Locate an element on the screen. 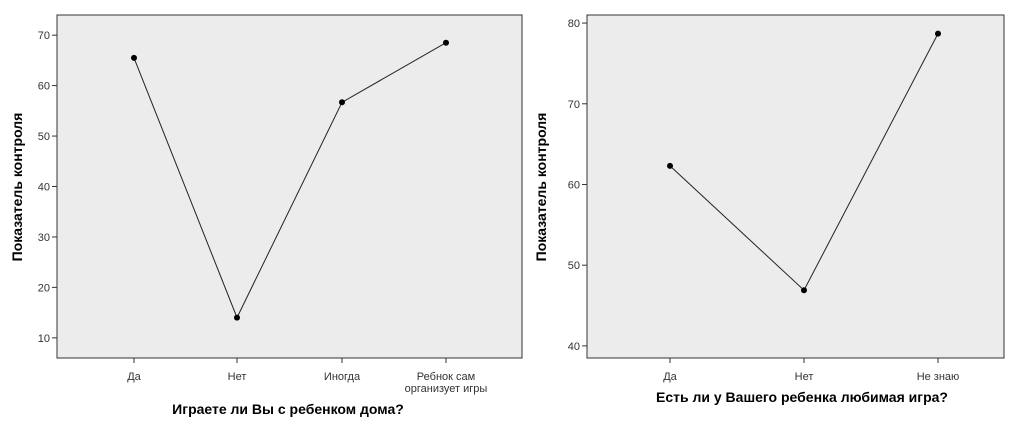 The image size is (1014, 426). x-tick-label: Ребнок сам организует игры is located at coordinates (446, 383).